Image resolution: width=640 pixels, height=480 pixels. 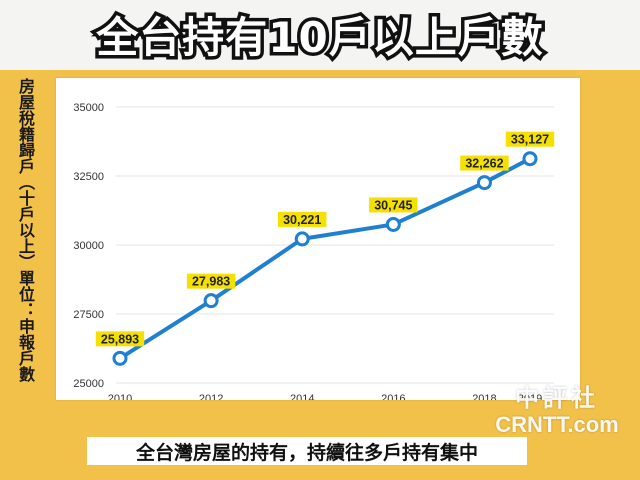 I want to click on y-tick-label: 27500, so click(x=88, y=315).